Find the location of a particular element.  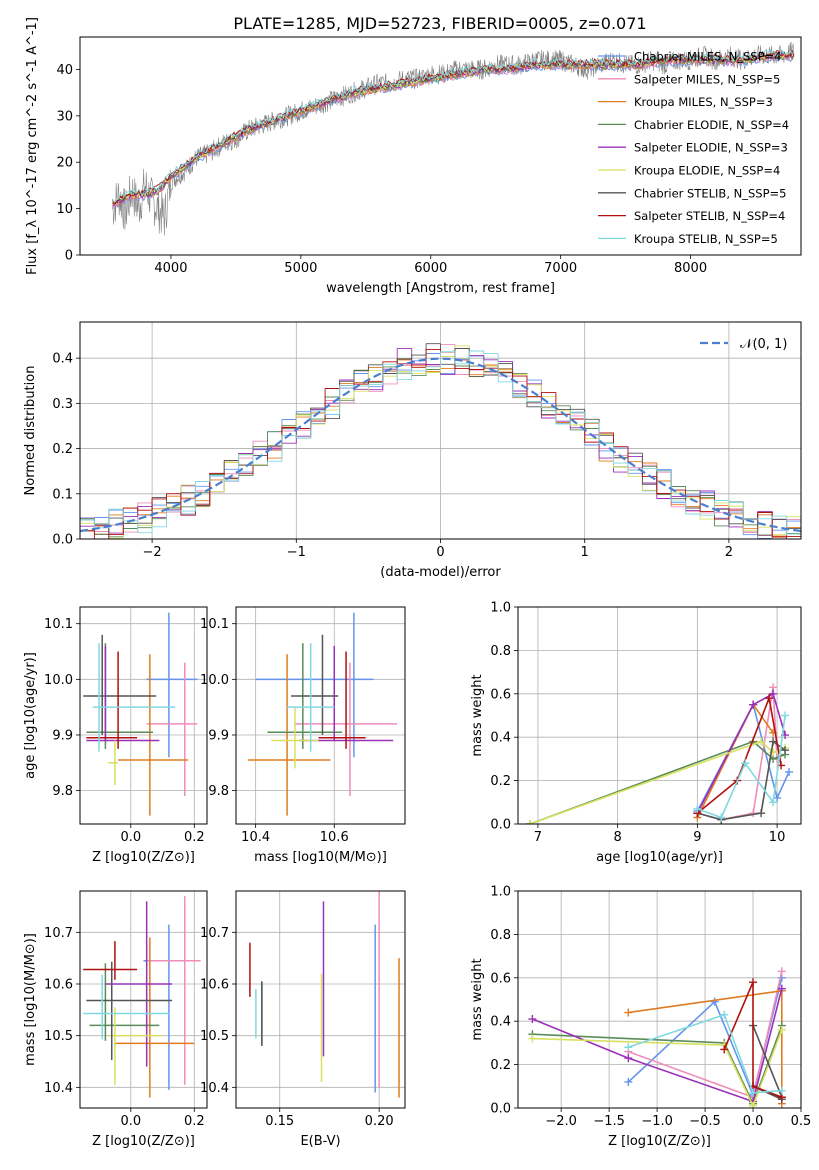

y-tick-label: 10.0 is located at coordinates (214, 680).